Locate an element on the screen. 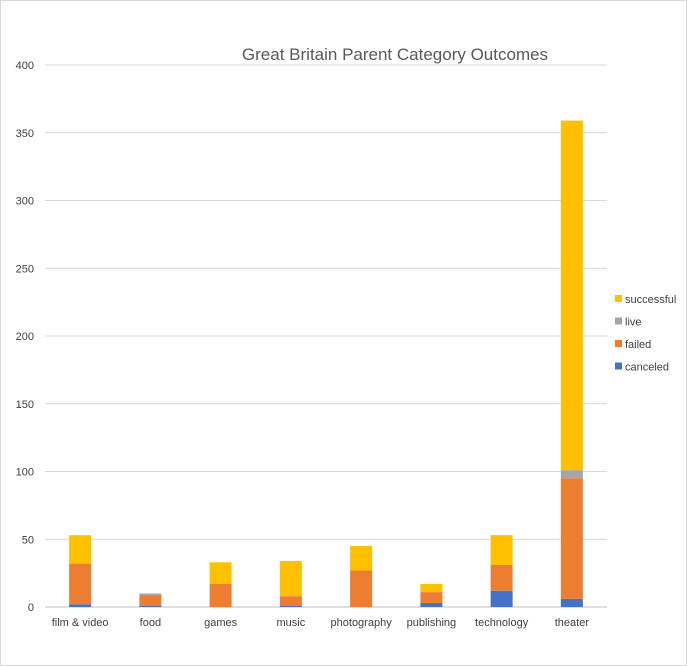 This screenshot has width=687, height=667. x-tick-label: theater is located at coordinates (572, 623).